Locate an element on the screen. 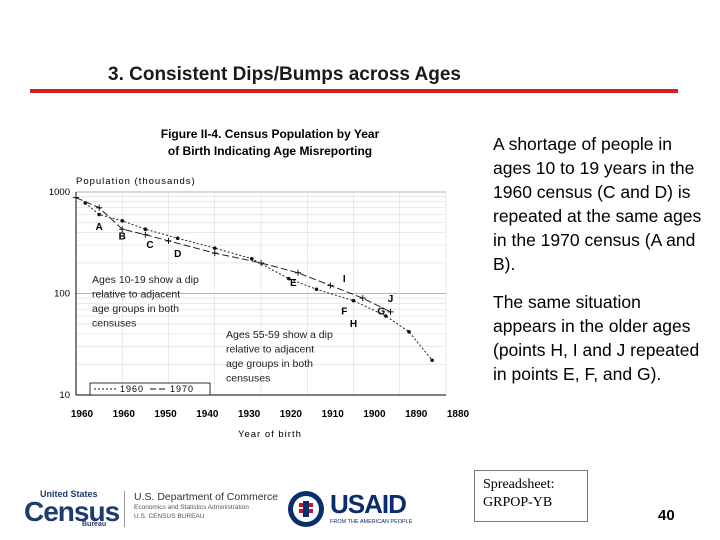  y-tick-label: 100 is located at coordinates (62, 294).